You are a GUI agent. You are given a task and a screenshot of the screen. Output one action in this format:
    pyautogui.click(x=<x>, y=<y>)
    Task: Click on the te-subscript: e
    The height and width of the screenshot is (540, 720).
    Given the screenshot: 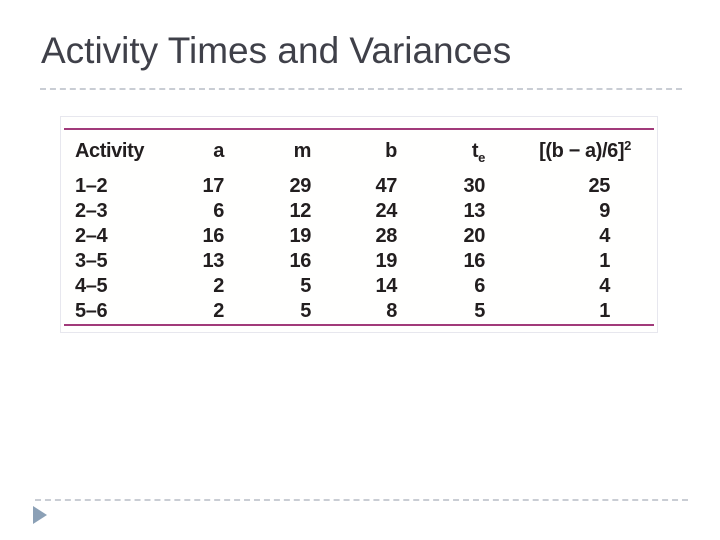 What is the action you would take?
    pyautogui.click(x=481, y=157)
    